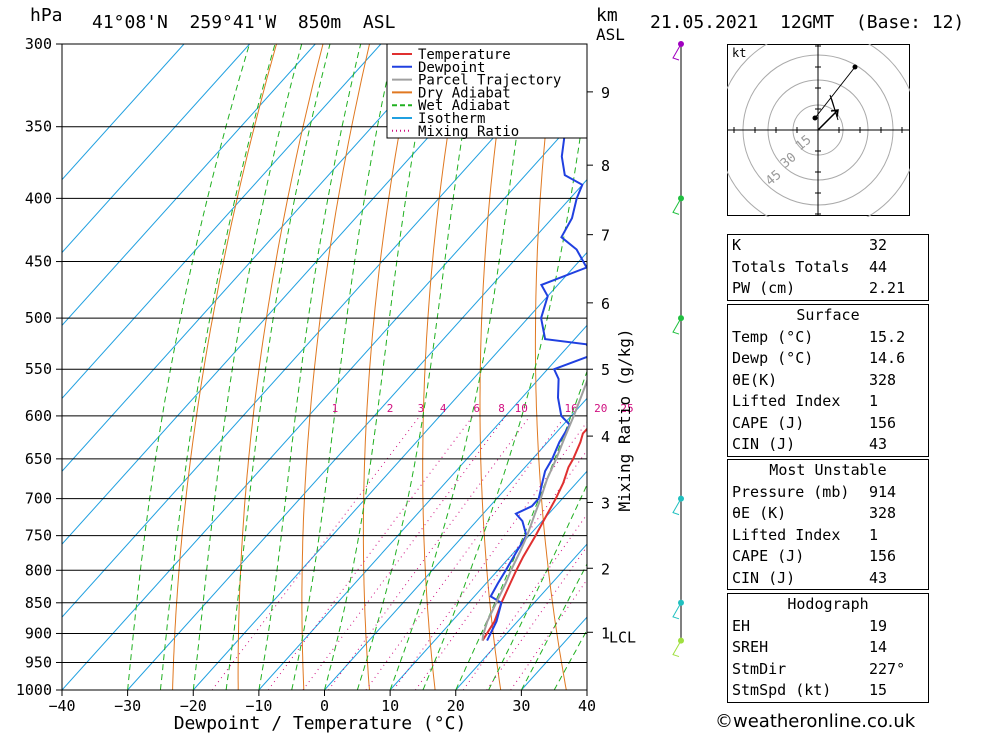  Describe the element at coordinates (464, 55) in the screenshot. I see `legend-label: Temperature` at that location.